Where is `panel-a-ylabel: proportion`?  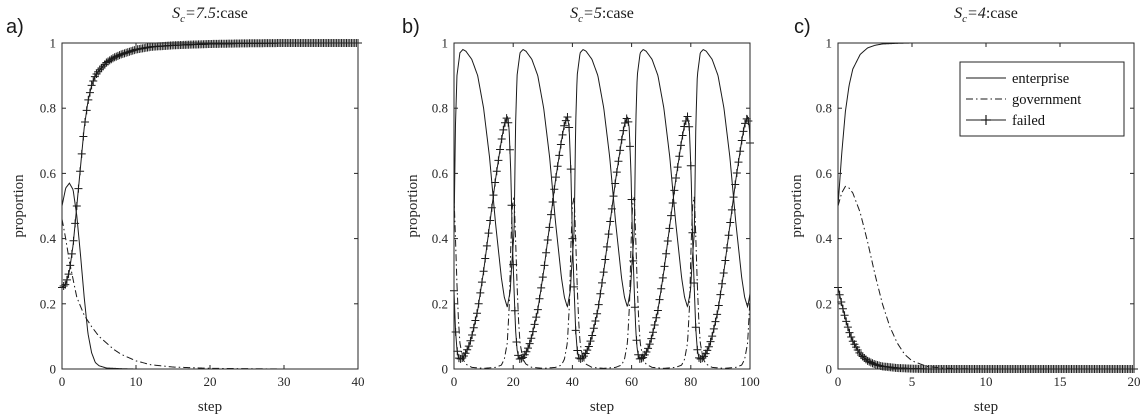 panel-a-ylabel: proportion is located at coordinates (19, 206).